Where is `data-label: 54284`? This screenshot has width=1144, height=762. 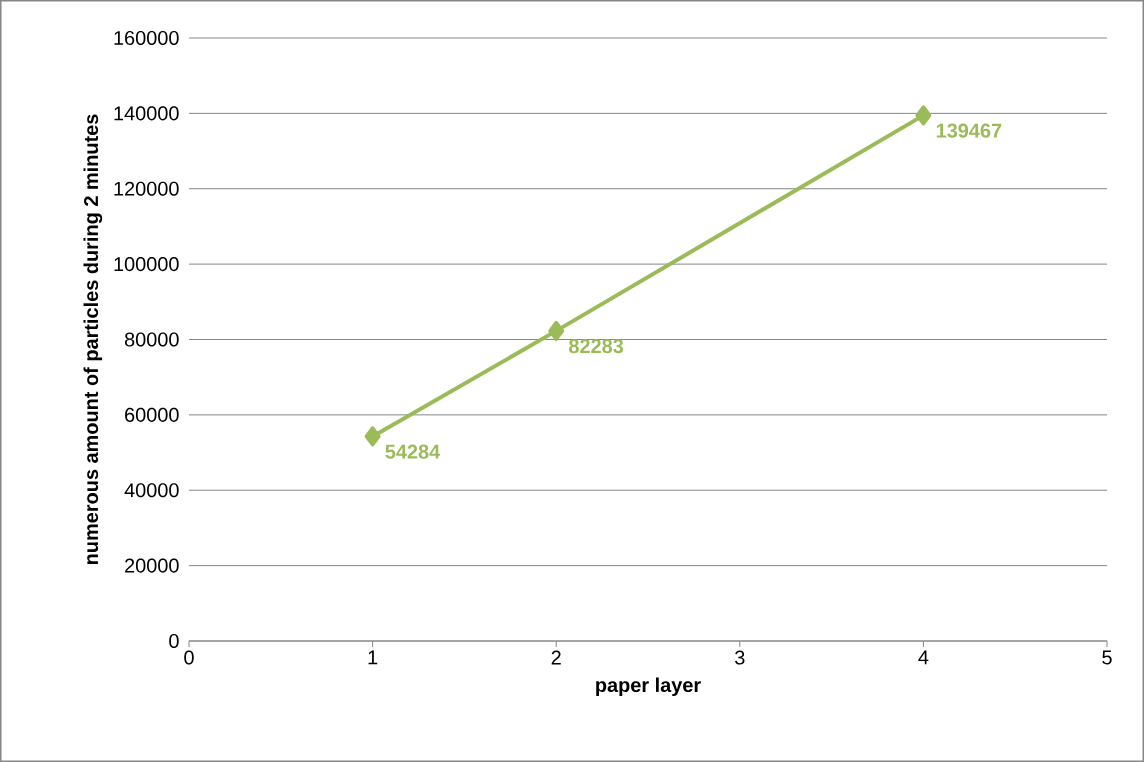
data-label: 54284 is located at coordinates (413, 451).